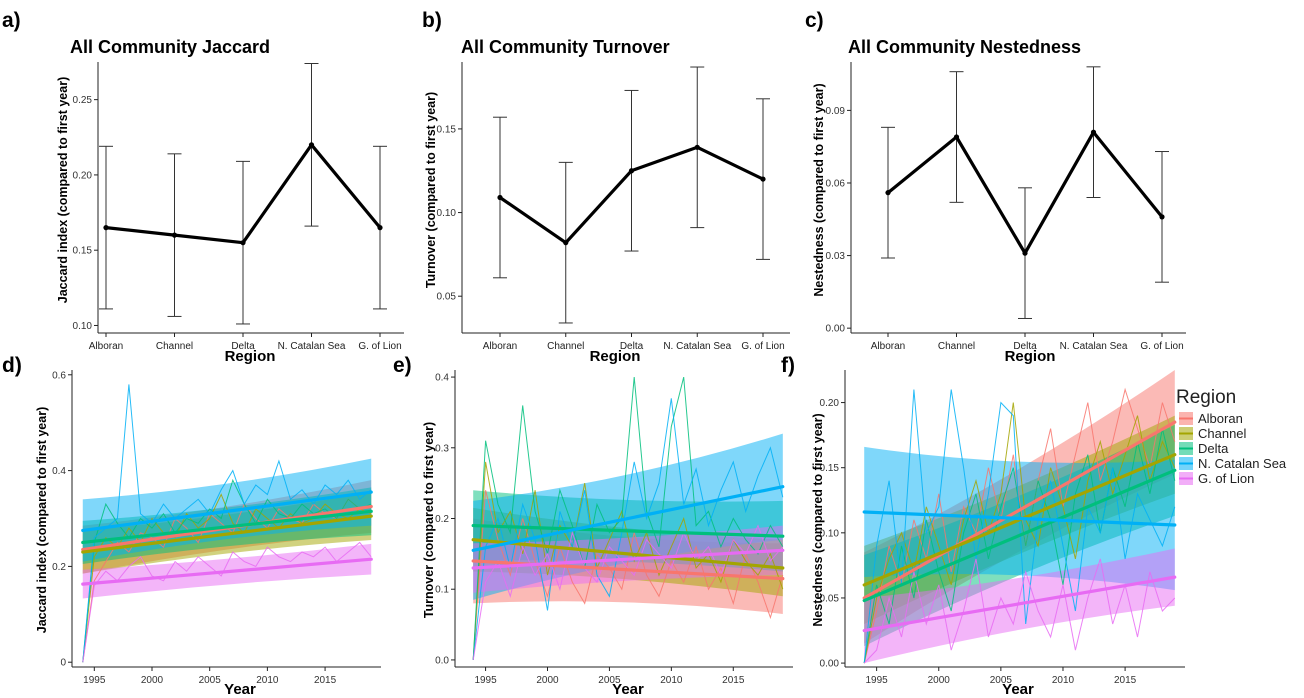 This screenshot has height=698, width=1304. I want to click on panel-f-ylabel: Nestedness (compared to first year), so click(818, 519).